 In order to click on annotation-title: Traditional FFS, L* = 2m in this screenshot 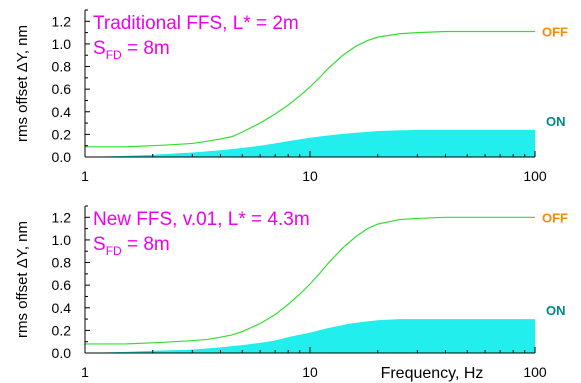, I will do `click(196, 23)`.